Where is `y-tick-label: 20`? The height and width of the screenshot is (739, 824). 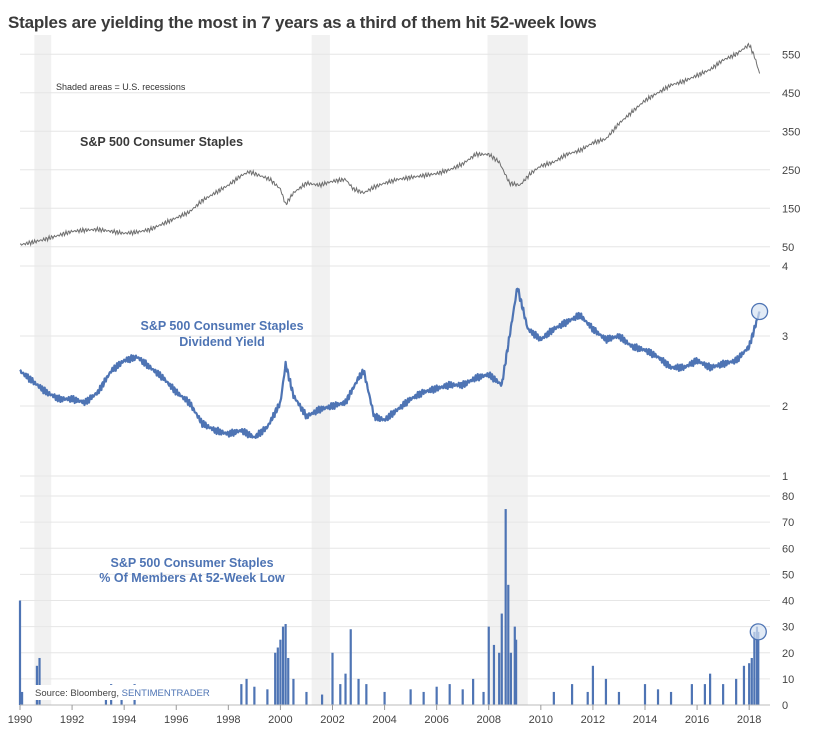
y-tick-label: 20 is located at coordinates (788, 654).